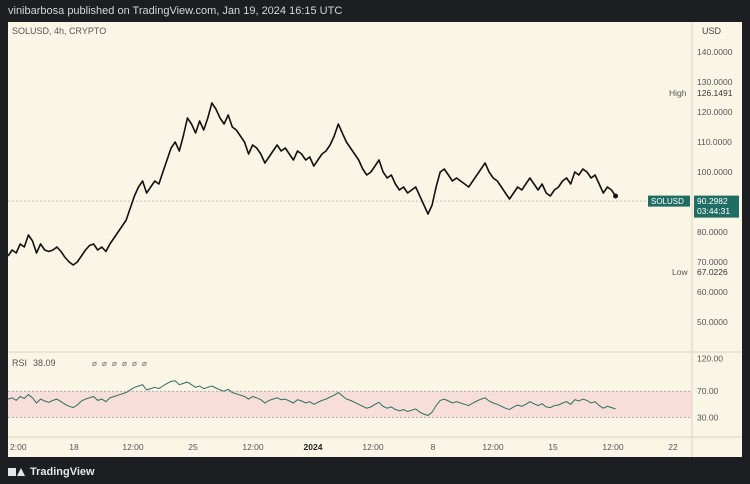  I want to click on last-price-value-bg, so click(716, 206).